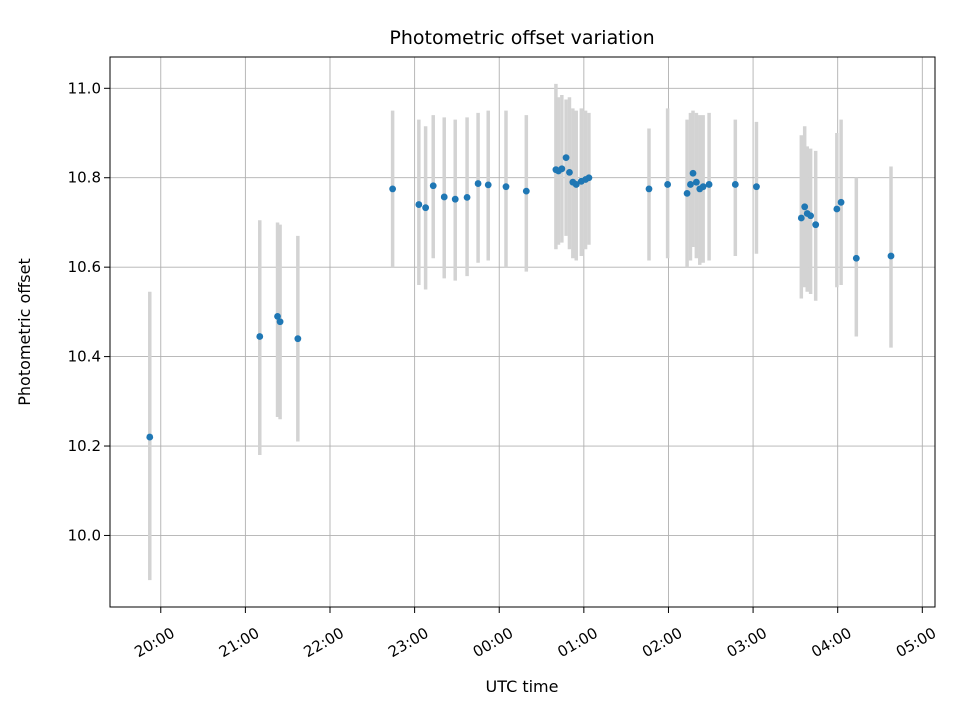 This screenshot has height=724, width=960. I want to click on x-tick-label: 23:00, so click(408, 642).